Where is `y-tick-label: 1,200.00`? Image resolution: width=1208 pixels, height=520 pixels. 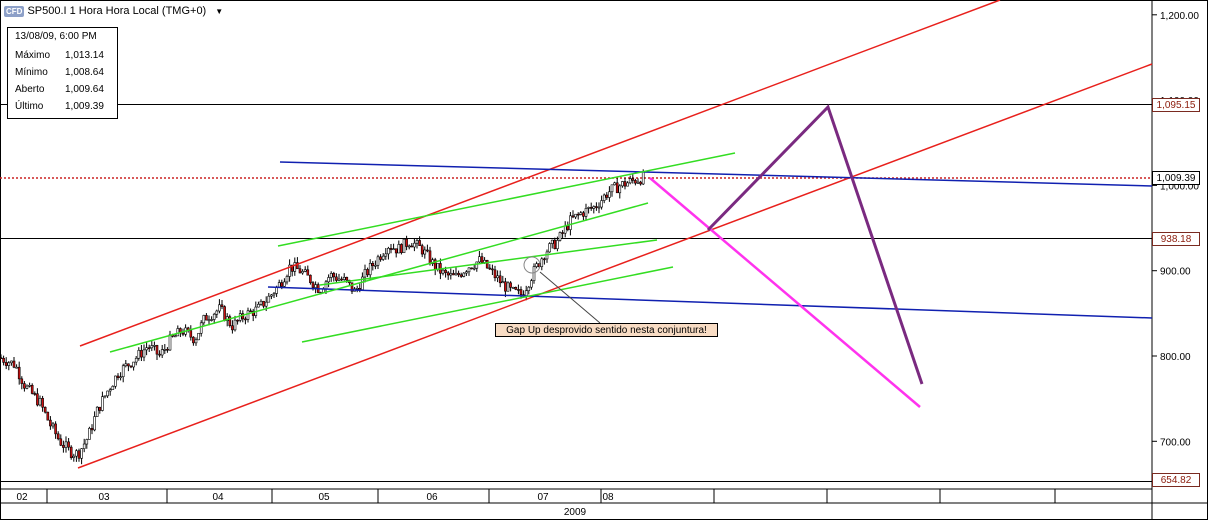 y-tick-label: 1,200.00 is located at coordinates (1179, 16).